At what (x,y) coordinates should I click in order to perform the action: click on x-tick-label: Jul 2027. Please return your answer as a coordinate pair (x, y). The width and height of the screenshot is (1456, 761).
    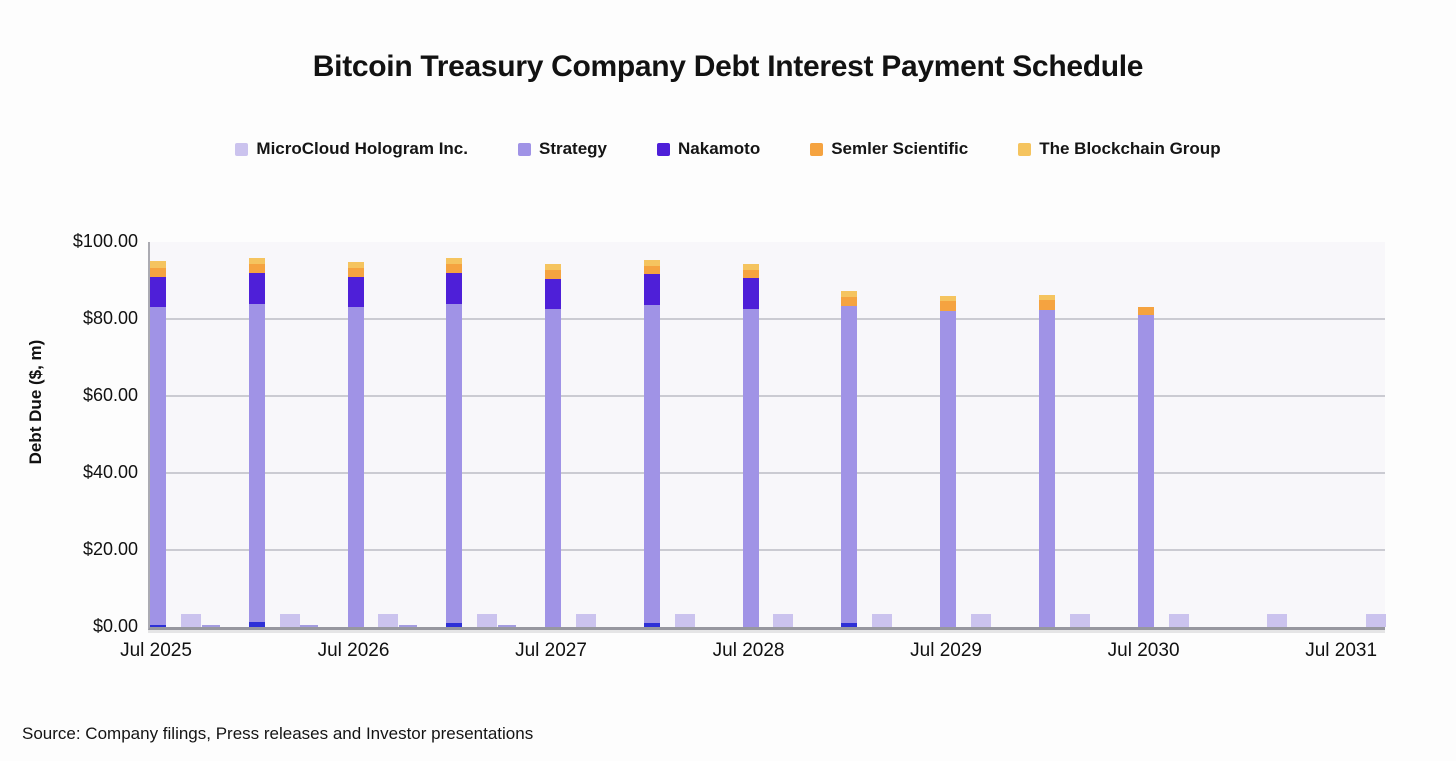
    Looking at the image, I should click on (551, 650).